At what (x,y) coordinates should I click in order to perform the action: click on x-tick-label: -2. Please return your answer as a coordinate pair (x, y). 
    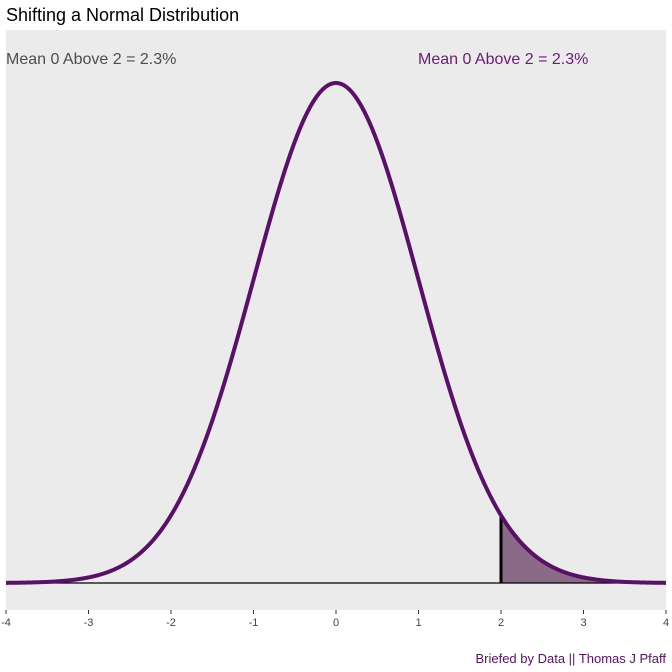
    Looking at the image, I should click on (171, 623).